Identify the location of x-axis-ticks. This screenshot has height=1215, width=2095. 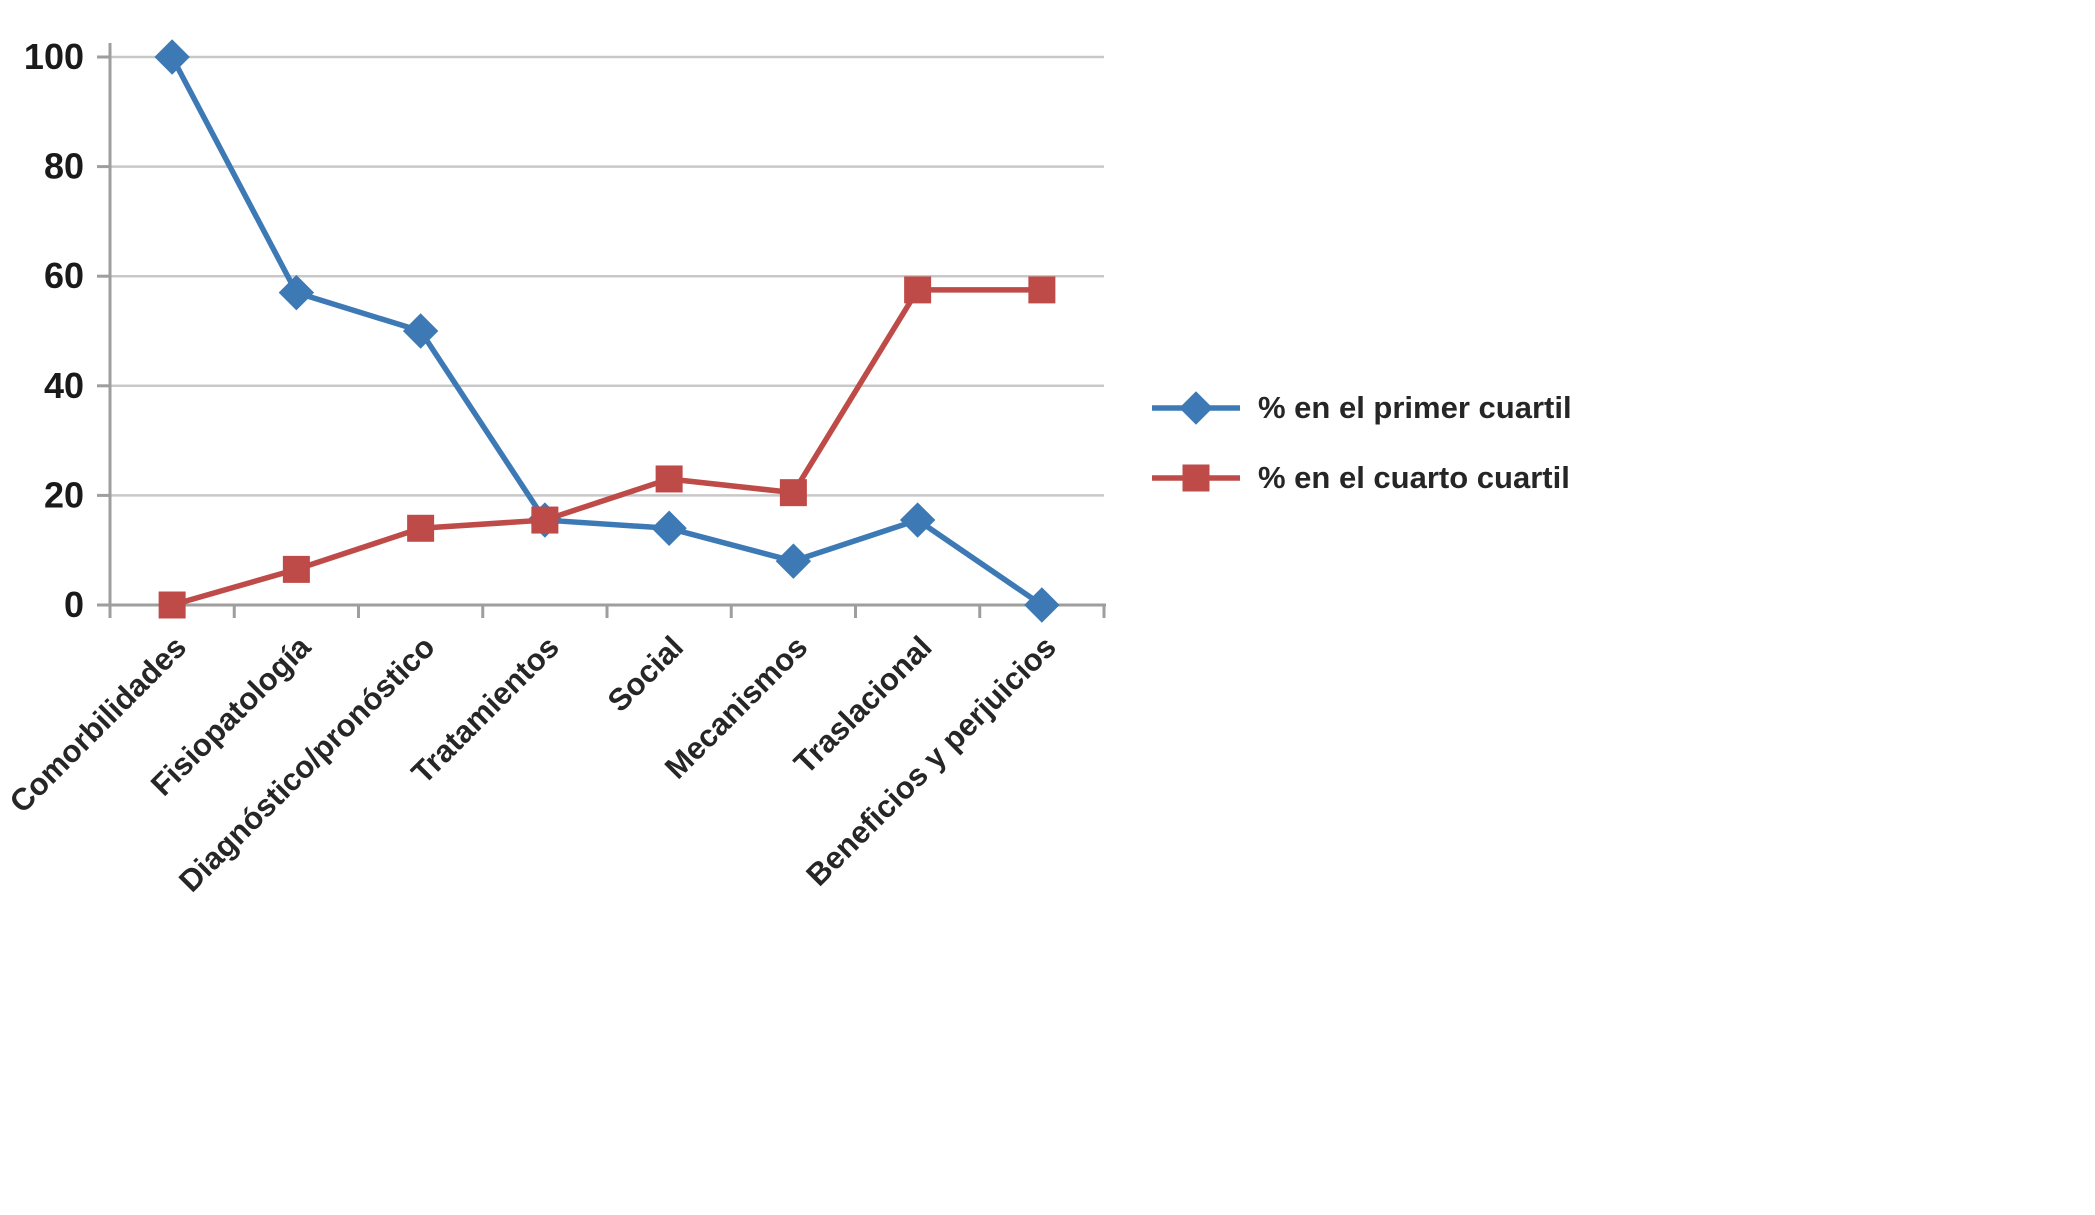
(607, 611).